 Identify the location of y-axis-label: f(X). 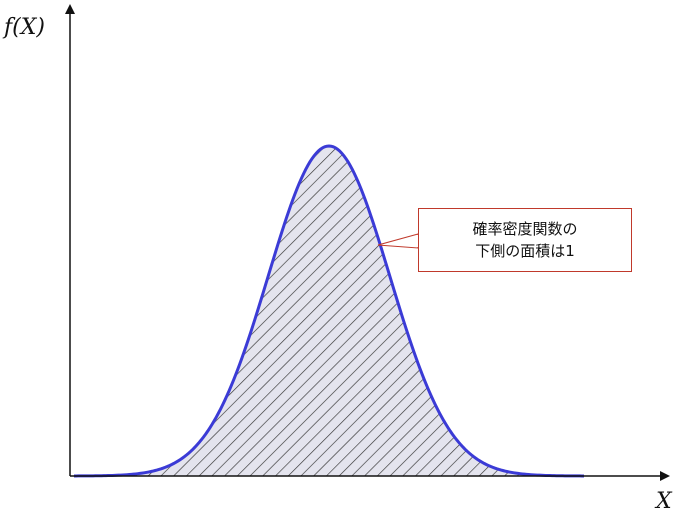
(23, 27).